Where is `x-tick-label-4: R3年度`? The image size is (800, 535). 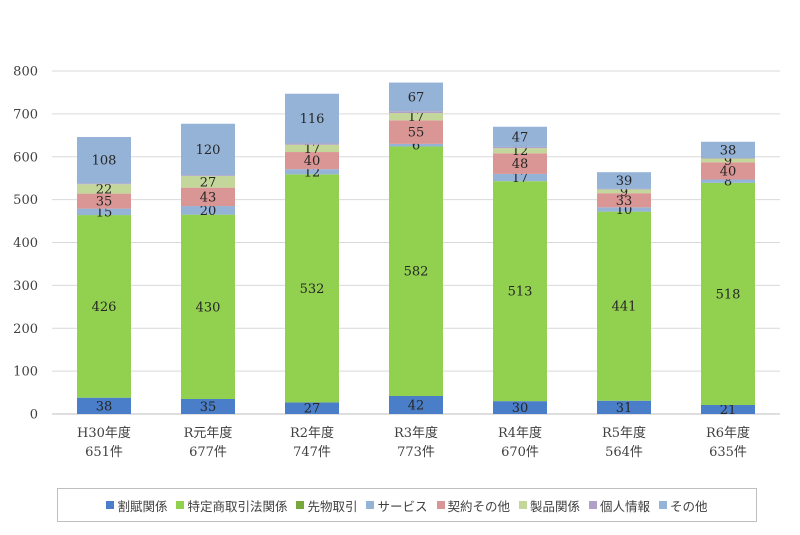
x-tick-label-4: R3年度 is located at coordinates (416, 433).